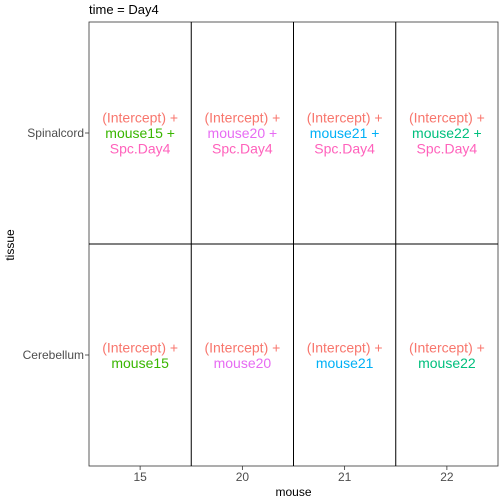 The image size is (504, 504). I want to click on y-tick-label: Cerebellum, so click(53, 355).